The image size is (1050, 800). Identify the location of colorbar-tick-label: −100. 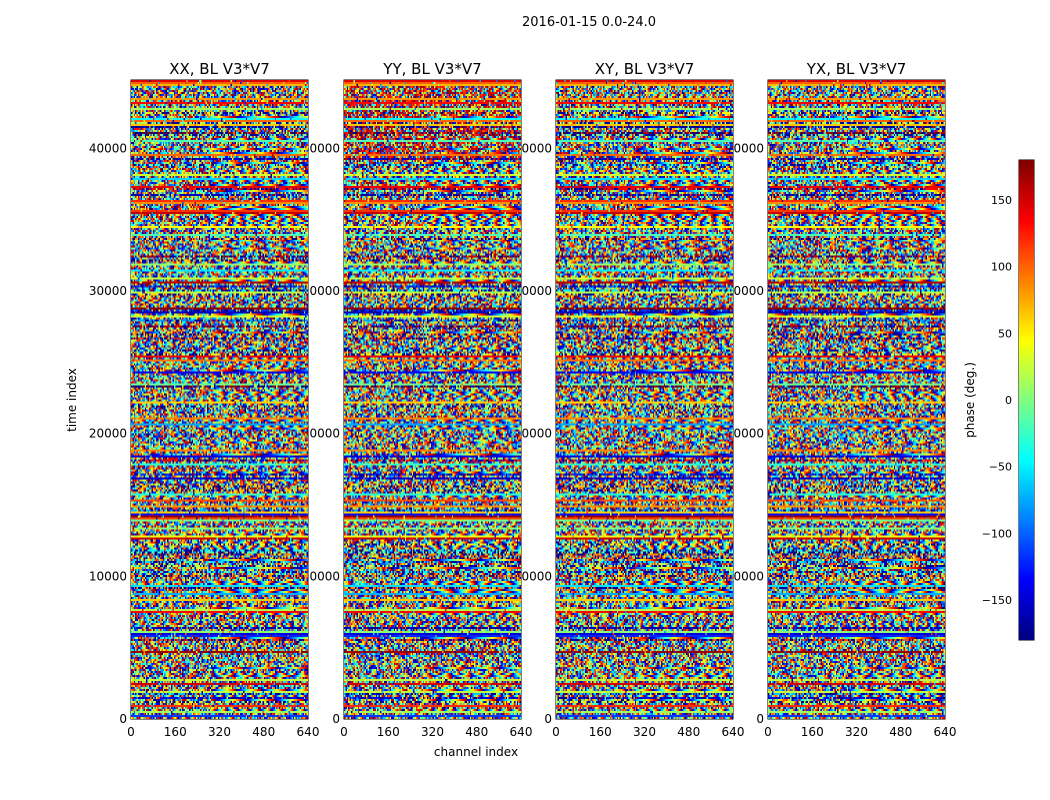
(997, 533).